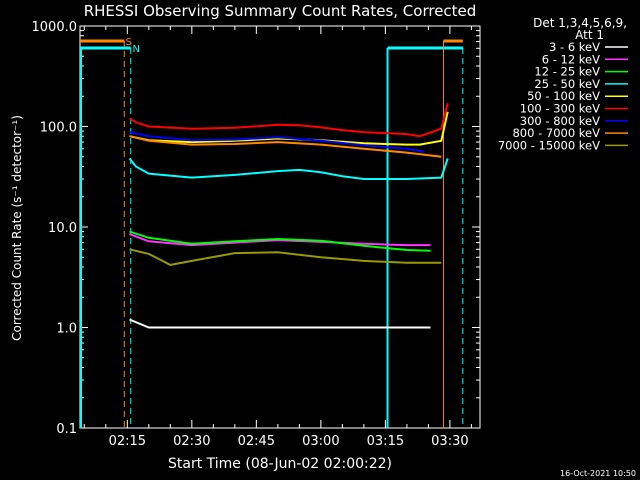  Describe the element at coordinates (55, 27) in the screenshot. I see `y-tick-label: 1000.0` at that location.